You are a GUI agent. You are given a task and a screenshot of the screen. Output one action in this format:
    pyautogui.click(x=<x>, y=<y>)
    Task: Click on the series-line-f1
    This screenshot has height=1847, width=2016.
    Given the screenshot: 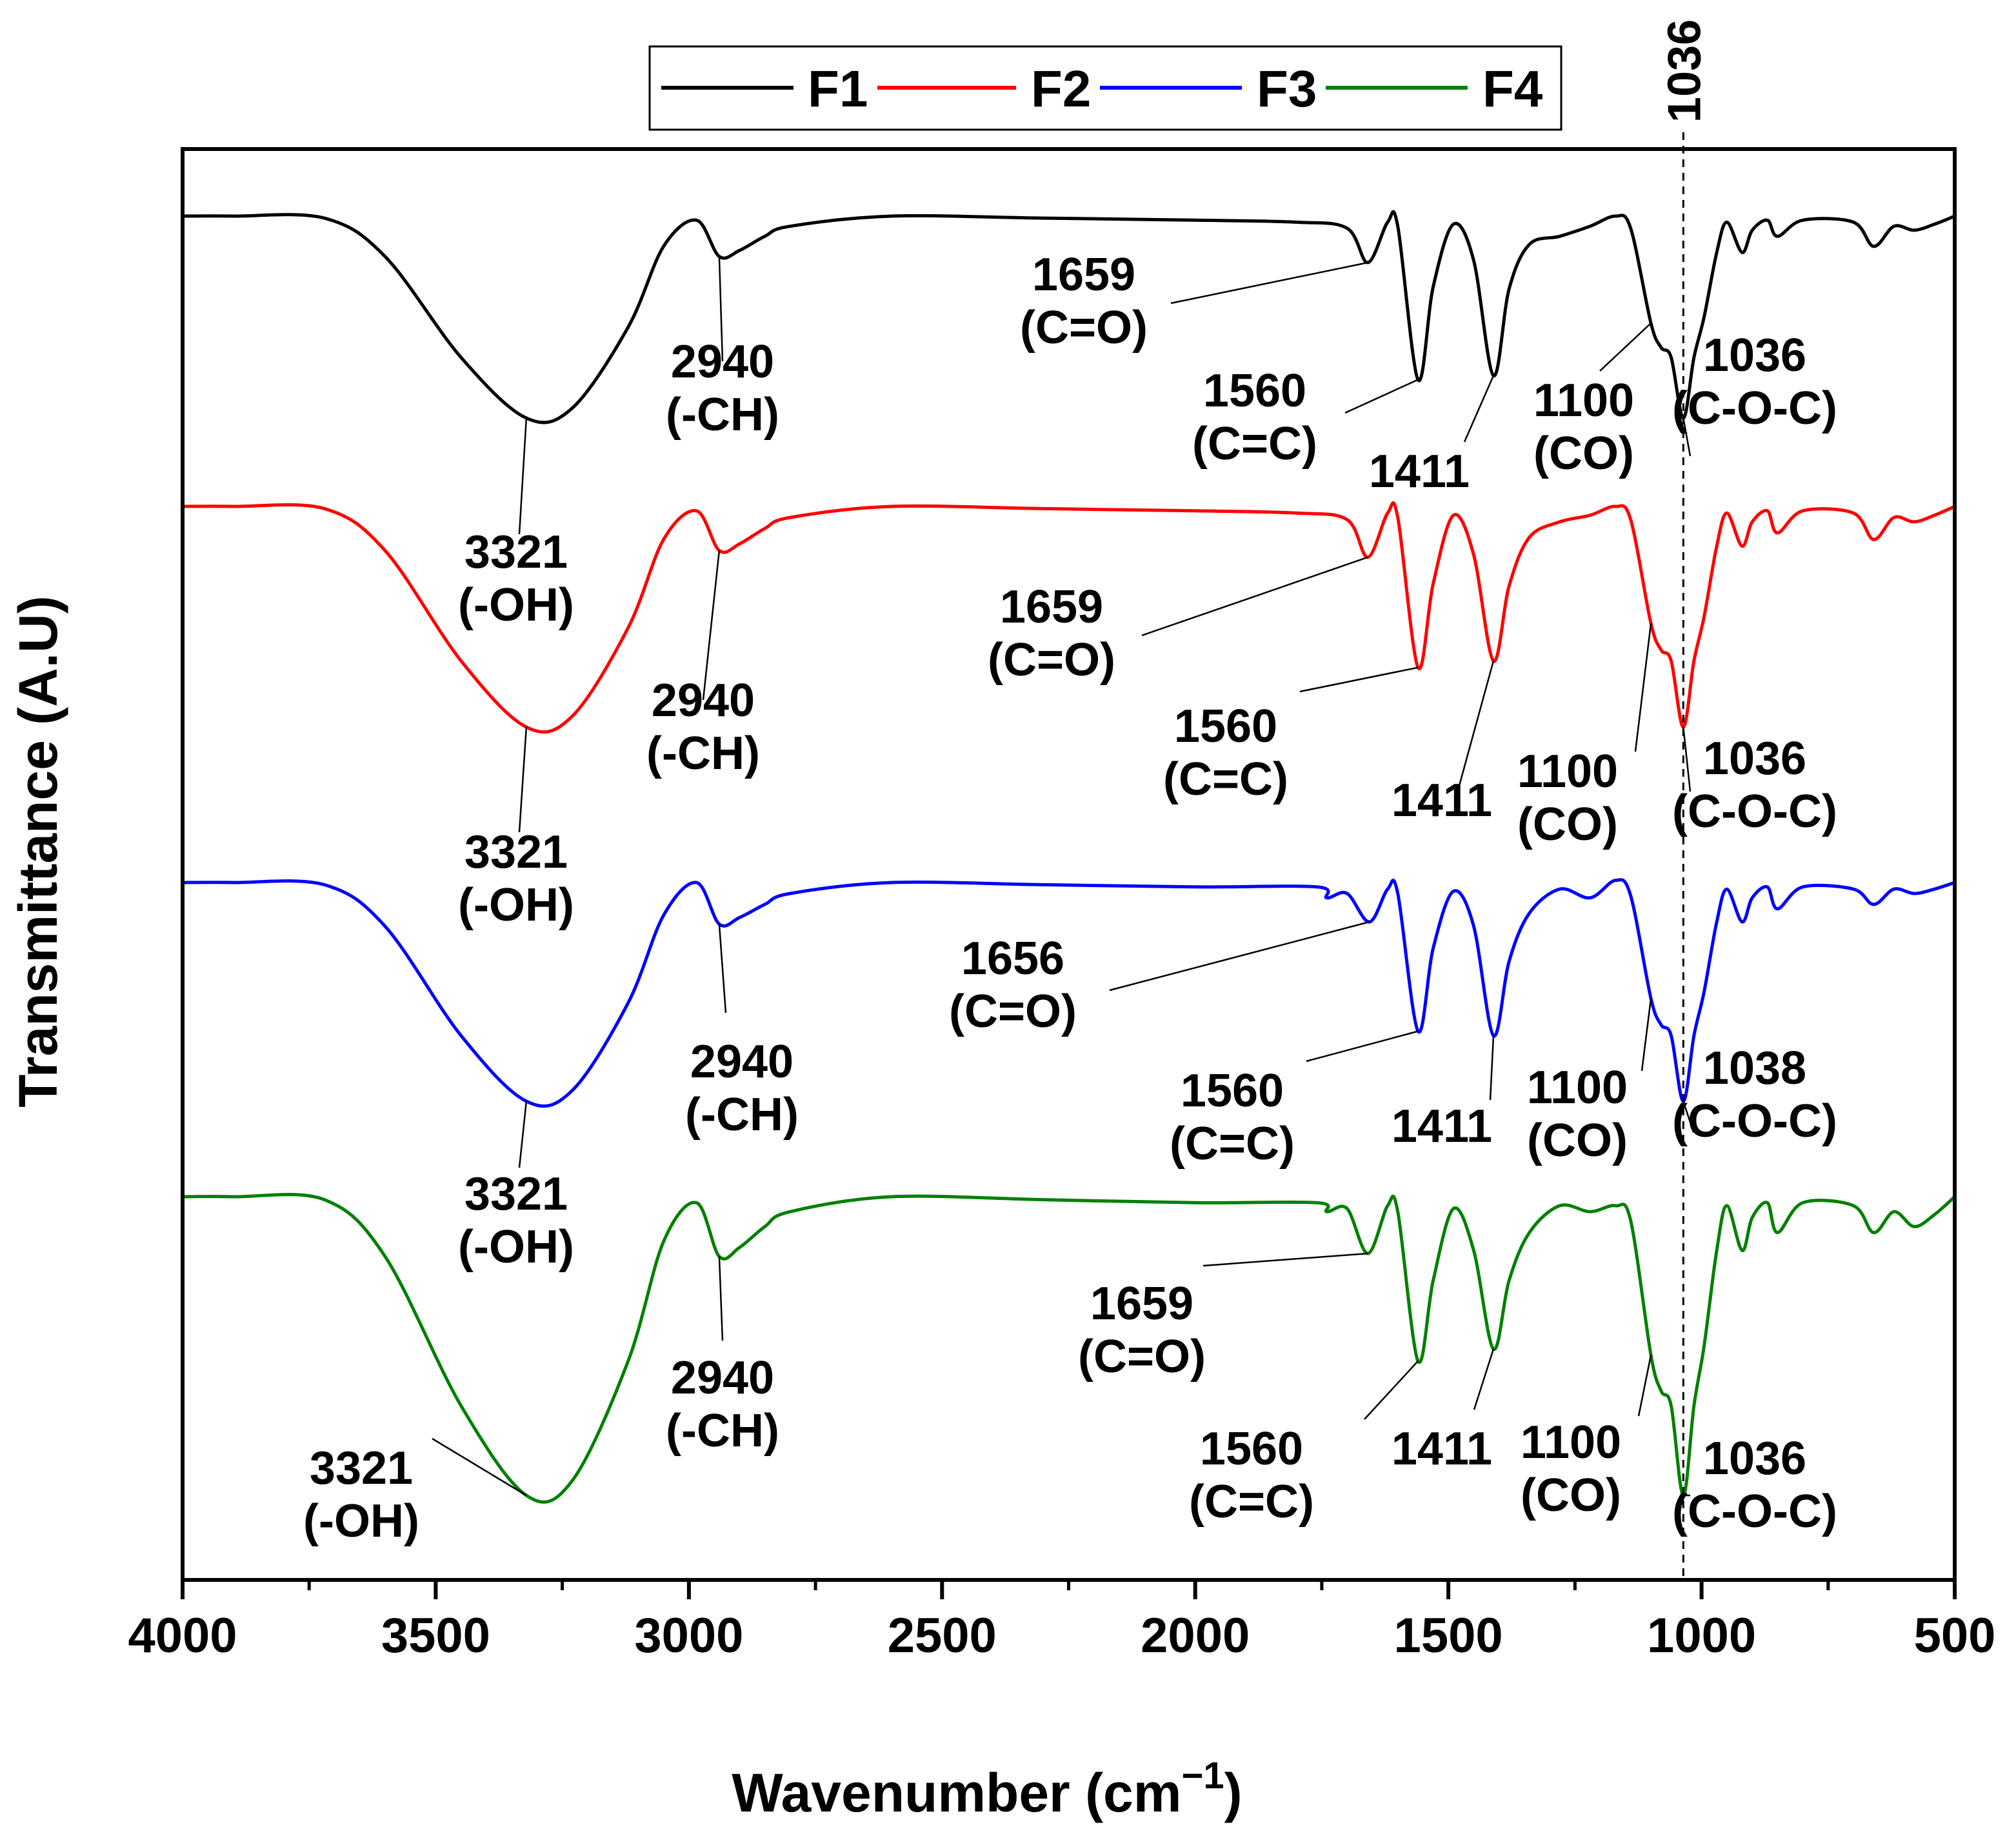 What is the action you would take?
    pyautogui.click(x=1068, y=317)
    